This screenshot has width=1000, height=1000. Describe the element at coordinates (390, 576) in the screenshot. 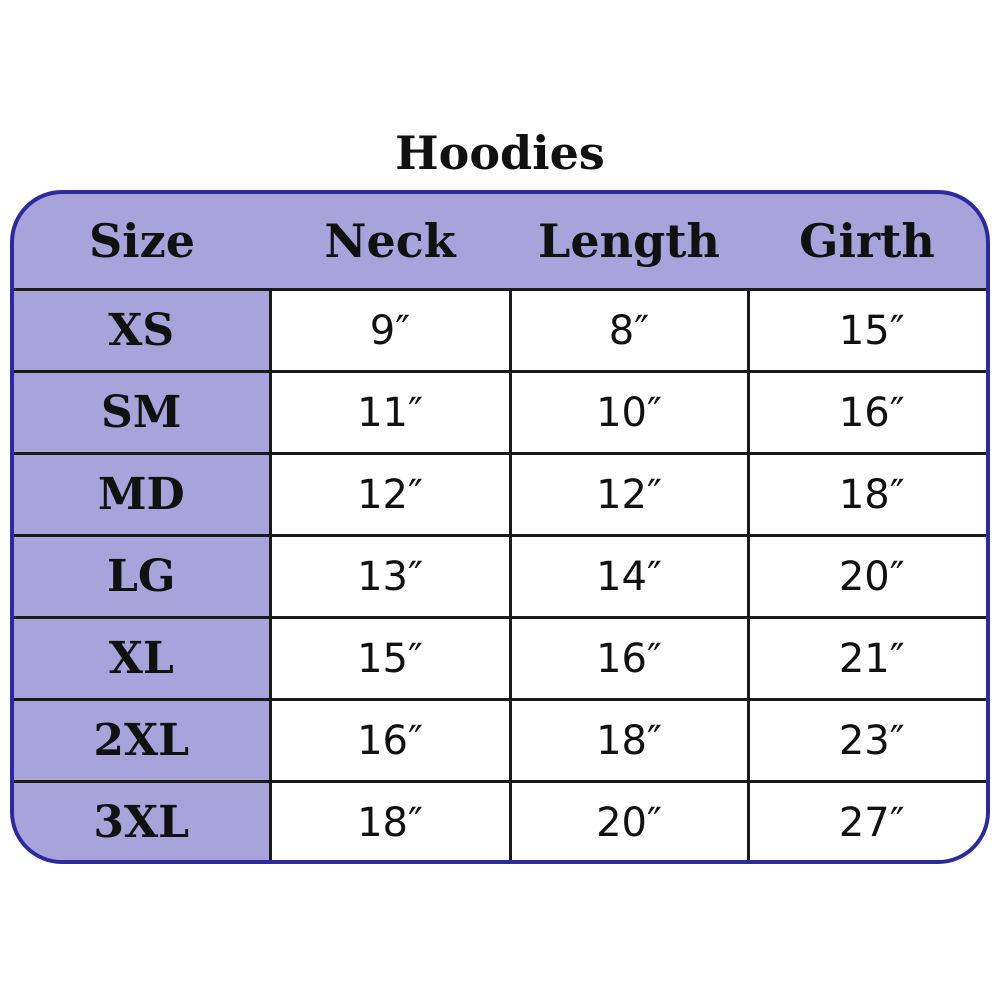

I see `cell-neck: 13″` at that location.